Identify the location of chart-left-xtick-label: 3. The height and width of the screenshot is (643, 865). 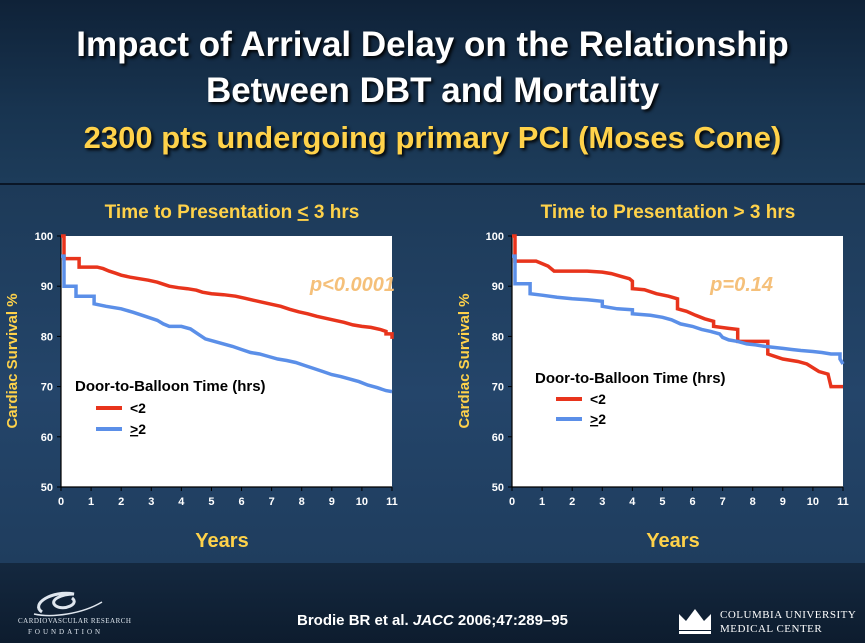
(151, 502).